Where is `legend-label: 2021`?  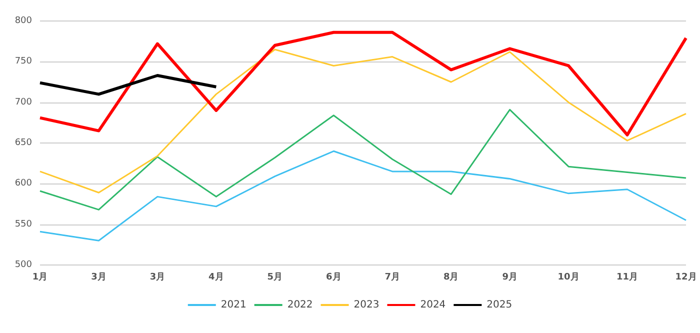 legend-label: 2021 is located at coordinates (233, 305).